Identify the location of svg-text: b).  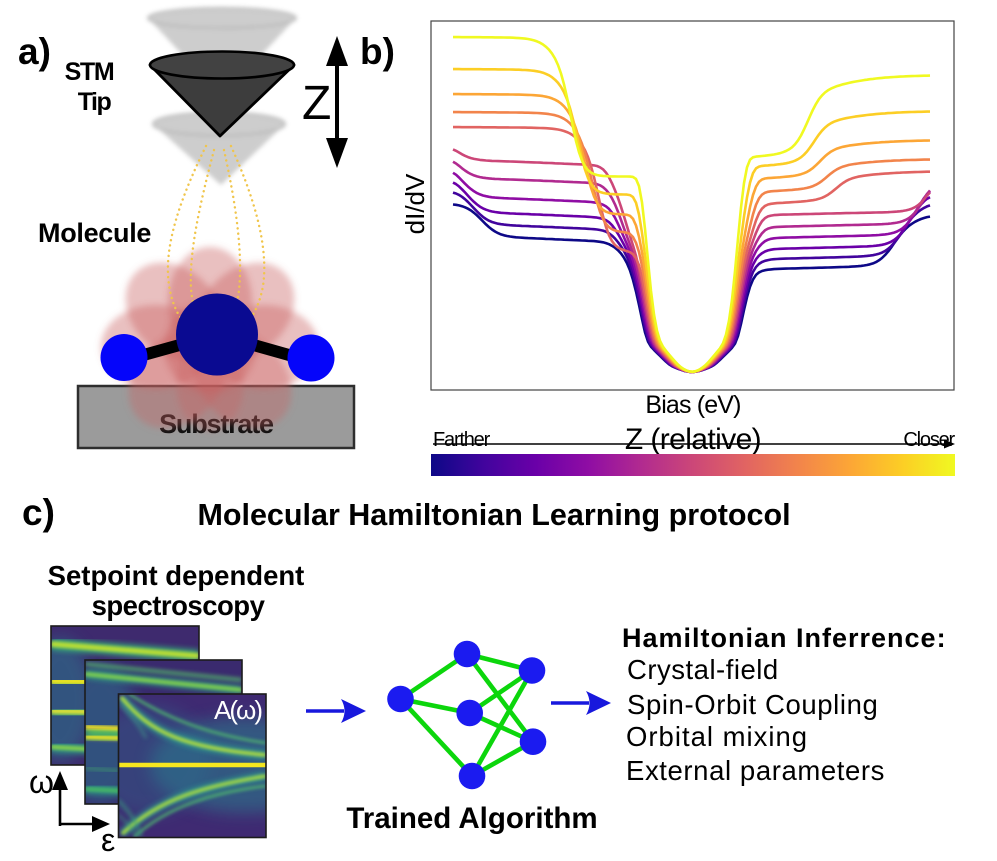
(377, 51).